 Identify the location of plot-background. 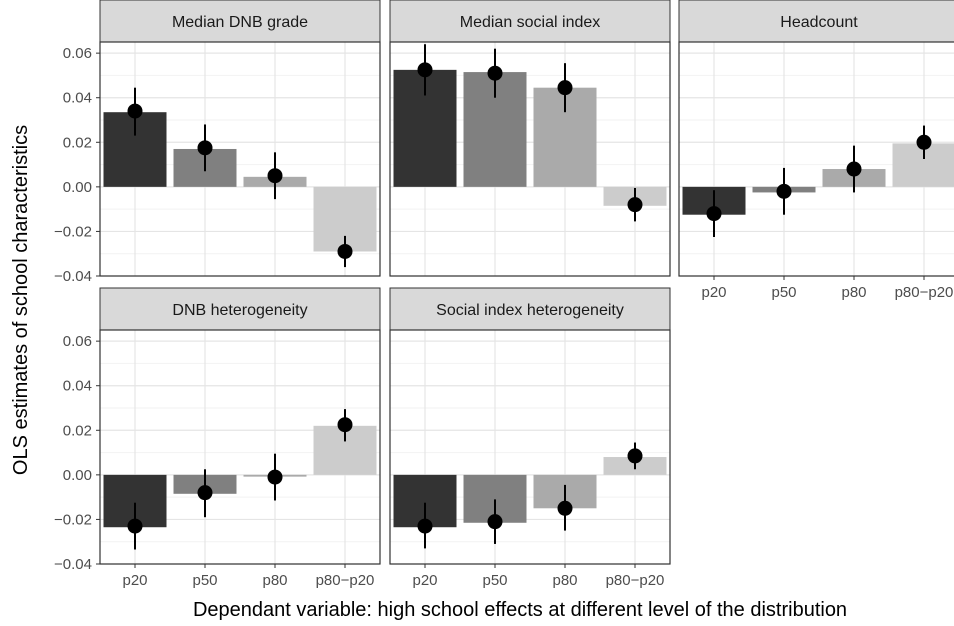
(530, 447).